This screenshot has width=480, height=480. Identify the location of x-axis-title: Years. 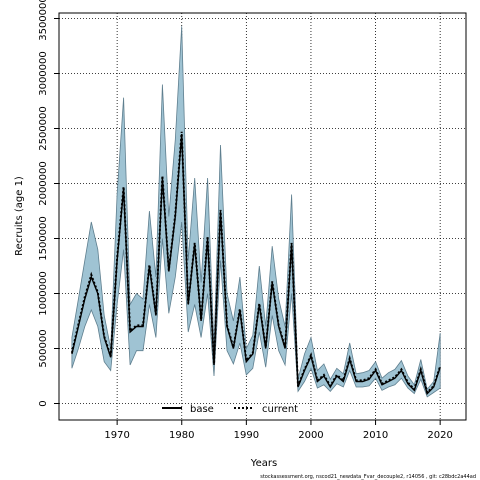
(263, 463).